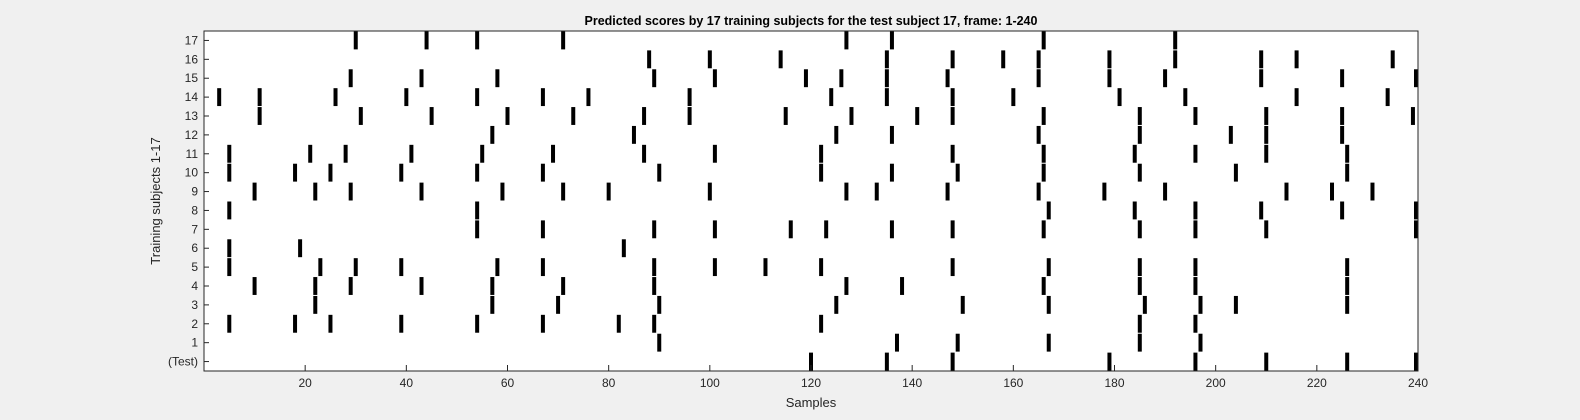  Describe the element at coordinates (194, 324) in the screenshot. I see `y-tick-label: 2` at that location.